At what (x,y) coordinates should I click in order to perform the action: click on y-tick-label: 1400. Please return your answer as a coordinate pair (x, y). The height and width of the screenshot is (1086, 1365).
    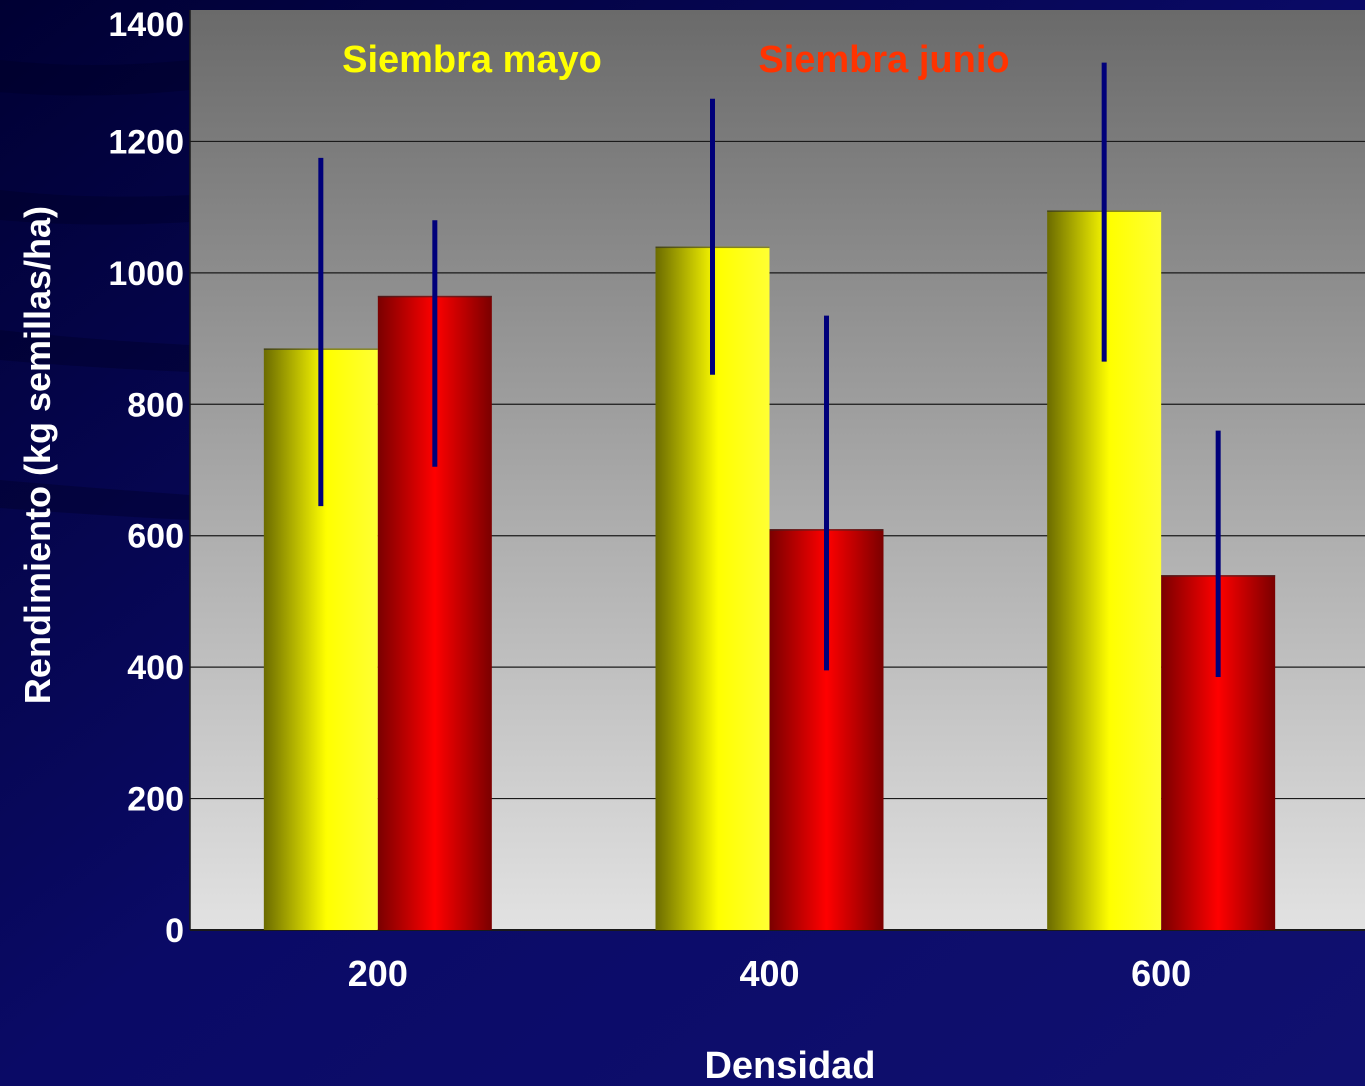
    Looking at the image, I should click on (146, 25).